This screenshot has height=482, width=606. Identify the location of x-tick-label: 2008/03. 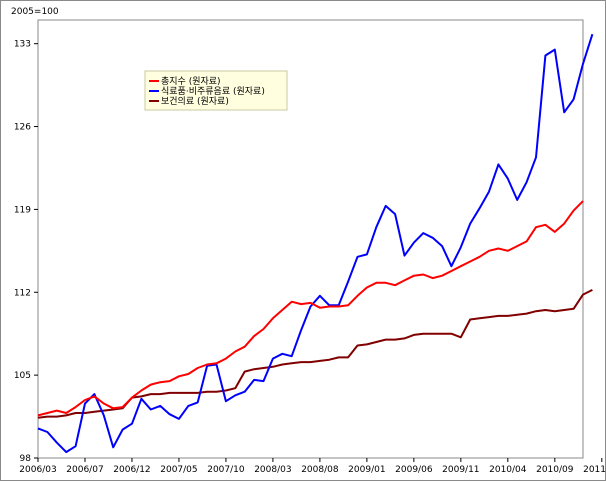
(272, 470).